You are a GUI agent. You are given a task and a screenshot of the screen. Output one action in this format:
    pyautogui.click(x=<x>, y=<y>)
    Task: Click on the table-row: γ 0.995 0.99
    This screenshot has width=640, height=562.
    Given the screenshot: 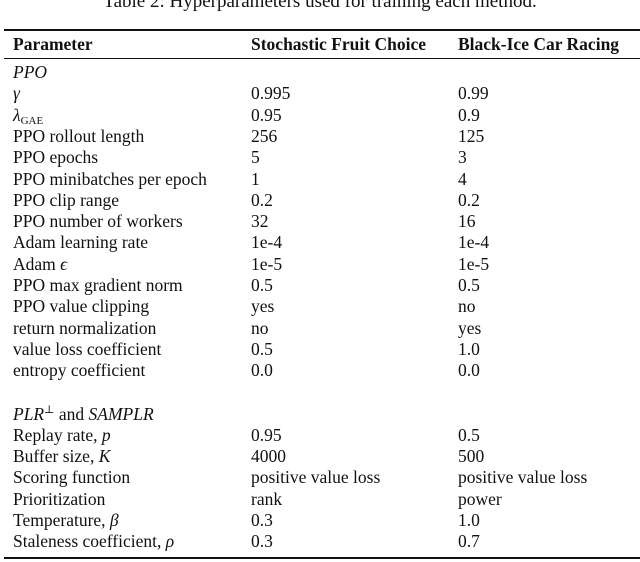 What is the action you would take?
    pyautogui.click(x=320, y=93)
    